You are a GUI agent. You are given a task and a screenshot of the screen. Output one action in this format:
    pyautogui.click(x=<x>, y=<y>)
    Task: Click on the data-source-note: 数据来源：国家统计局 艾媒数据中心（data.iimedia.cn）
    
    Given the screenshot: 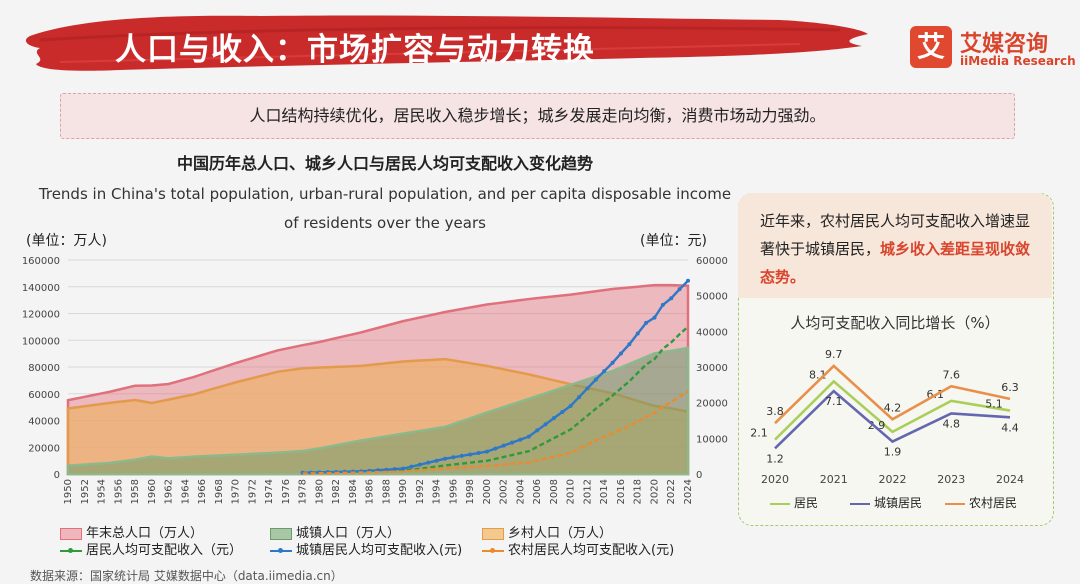 What is the action you would take?
    pyautogui.click(x=186, y=576)
    